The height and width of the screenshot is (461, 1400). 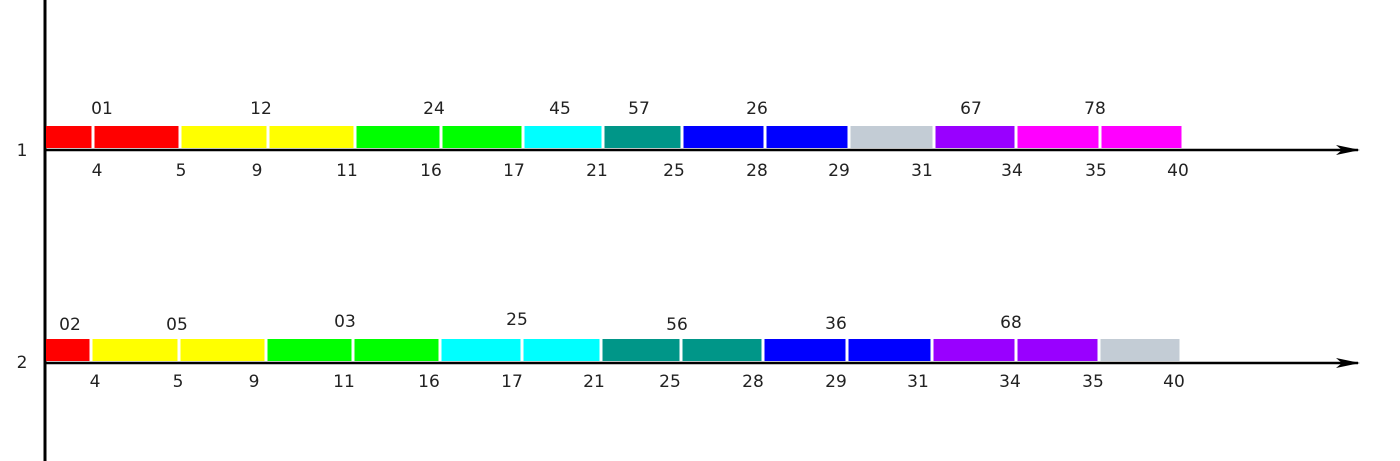 I want to click on row-2-top-label: 05, so click(x=177, y=325).